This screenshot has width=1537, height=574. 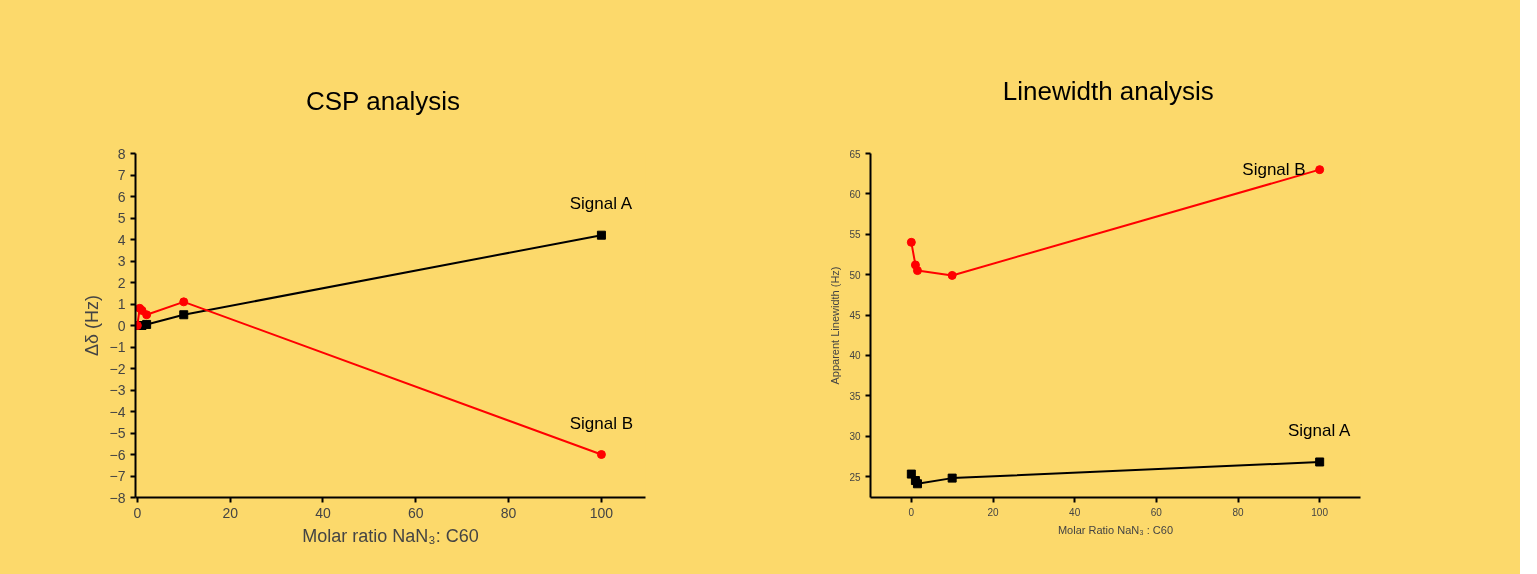 I want to click on y-tick-label: 0, so click(x=121, y=325).